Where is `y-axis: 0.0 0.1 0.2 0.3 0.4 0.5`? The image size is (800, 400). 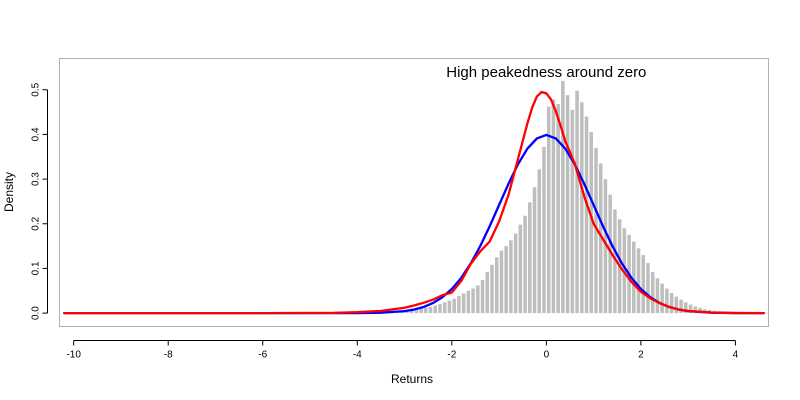
y-axis: 0.0 0.1 0.2 0.3 0.4 0.5 is located at coordinates (39, 201).